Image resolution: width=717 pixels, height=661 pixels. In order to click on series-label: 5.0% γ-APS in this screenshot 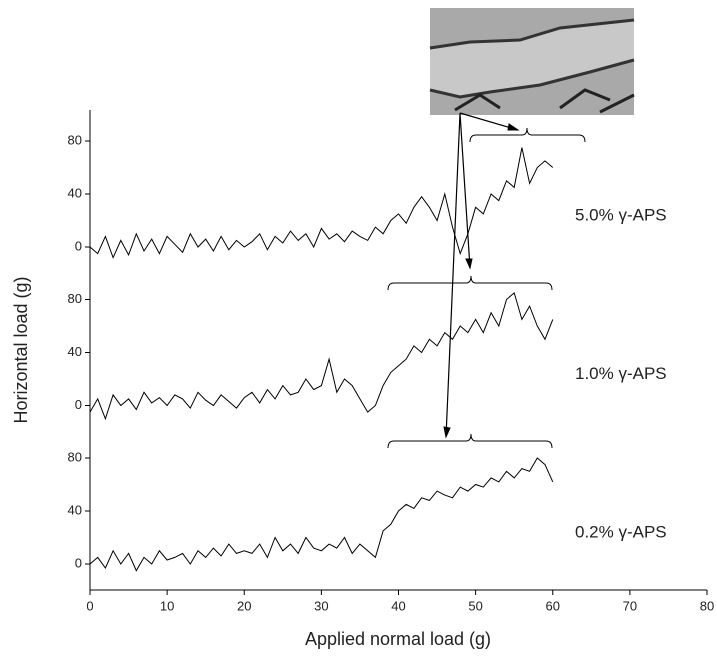, I will do `click(621, 214)`.